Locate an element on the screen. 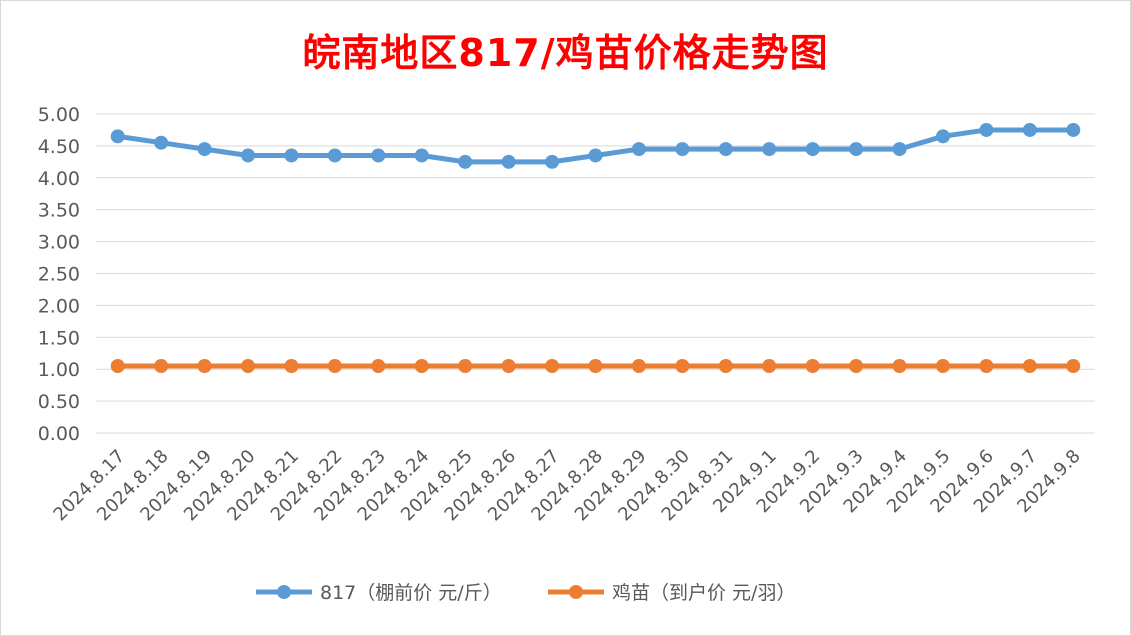 The image size is (1131, 636). legend-label: 鸡苗（到户价 元/羽） is located at coordinates (703, 593).